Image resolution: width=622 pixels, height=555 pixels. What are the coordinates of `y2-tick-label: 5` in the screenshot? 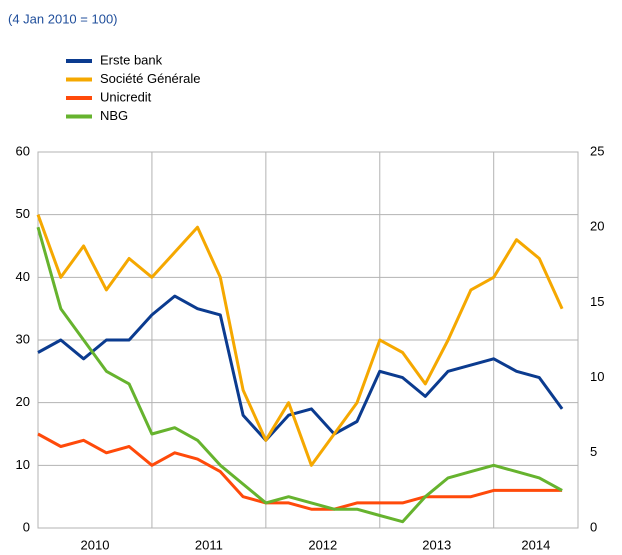 It's located at (593, 451).